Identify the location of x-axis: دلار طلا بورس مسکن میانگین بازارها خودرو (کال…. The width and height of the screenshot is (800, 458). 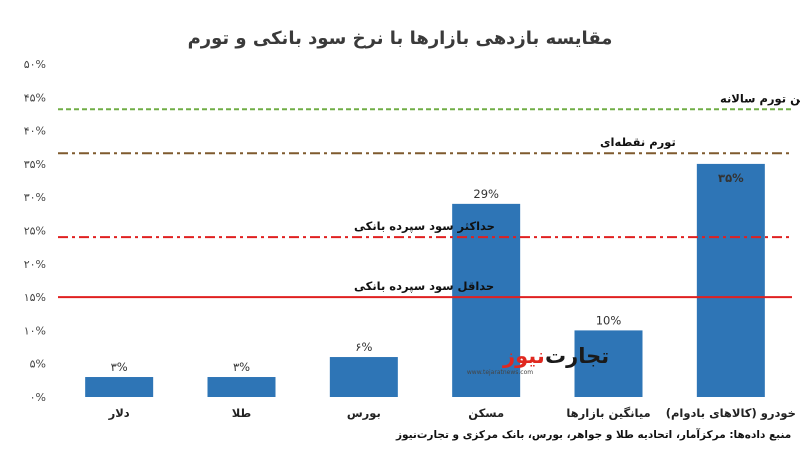
(452, 413).